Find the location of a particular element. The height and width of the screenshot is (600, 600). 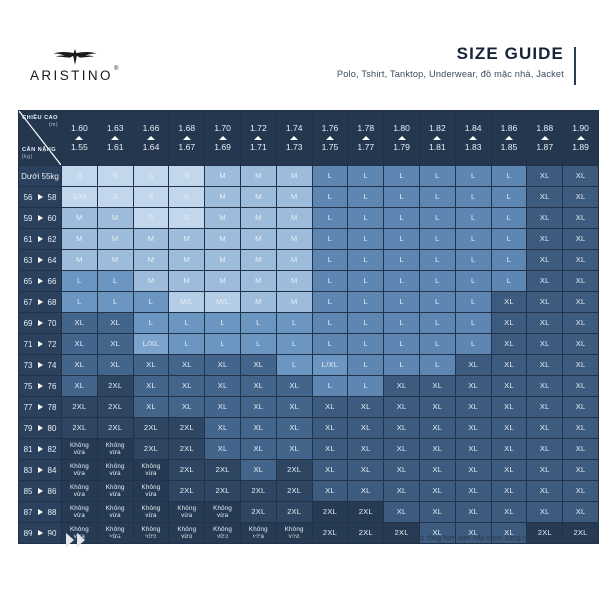

table-row: 67 68 L L L M/L M/L M M L L L L L XL XL XL is located at coordinates (308, 302).